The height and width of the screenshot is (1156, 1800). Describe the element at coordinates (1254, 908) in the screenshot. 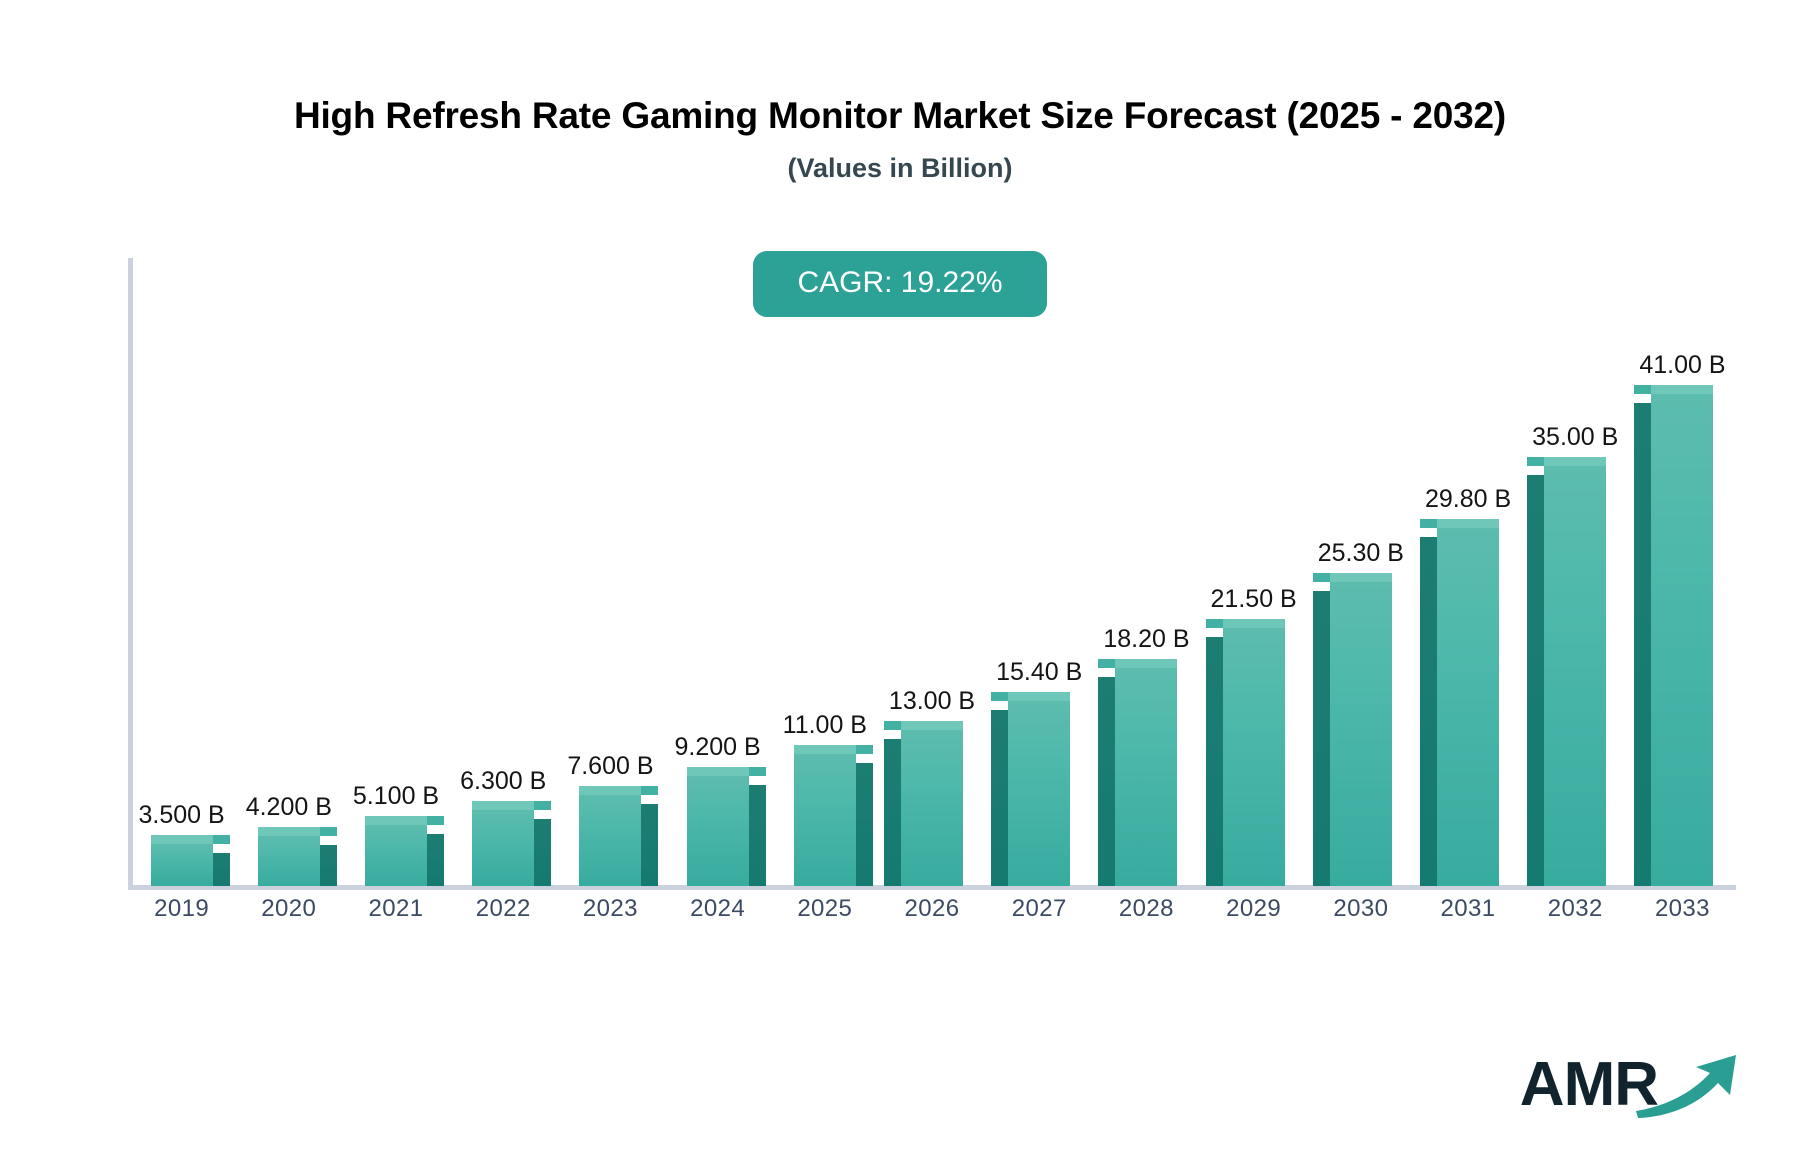

I see `x-axis-tick-label: 2029` at that location.